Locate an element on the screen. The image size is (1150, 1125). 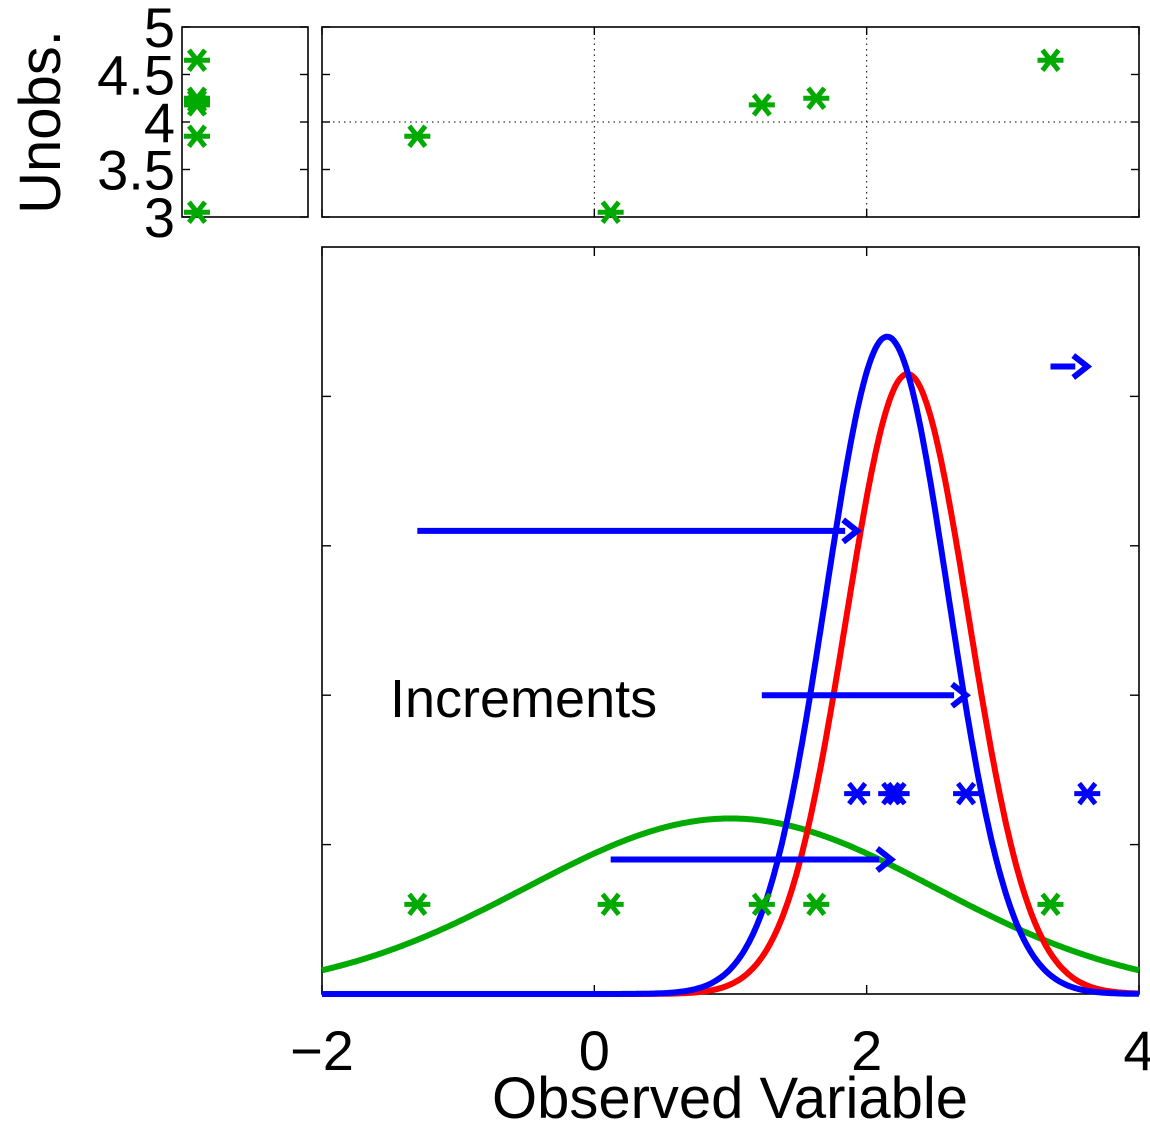
unobserved-marginal-points is located at coordinates (197, 136).